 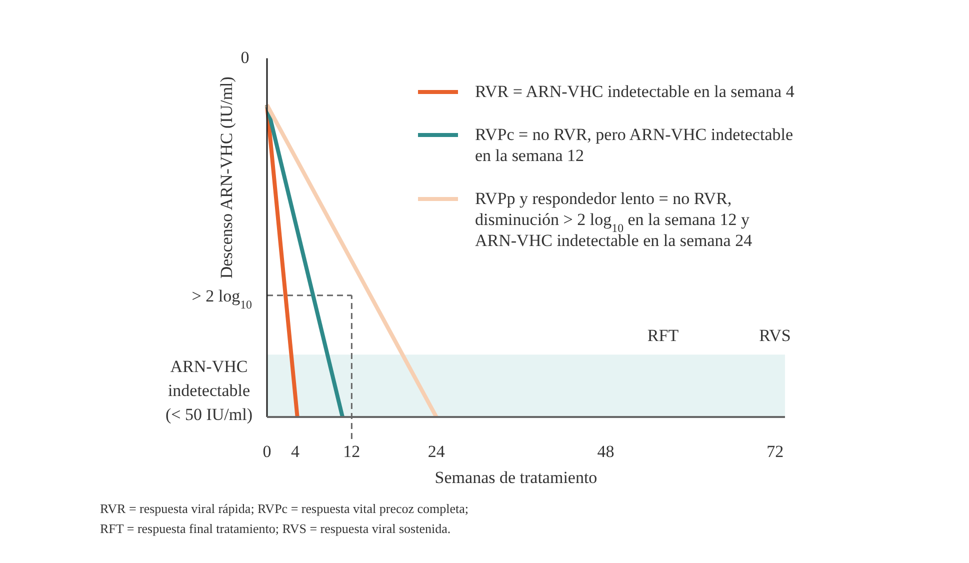 What do you see at coordinates (351, 451) in the screenshot?
I see `x-tick-label: 12` at bounding box center [351, 451].